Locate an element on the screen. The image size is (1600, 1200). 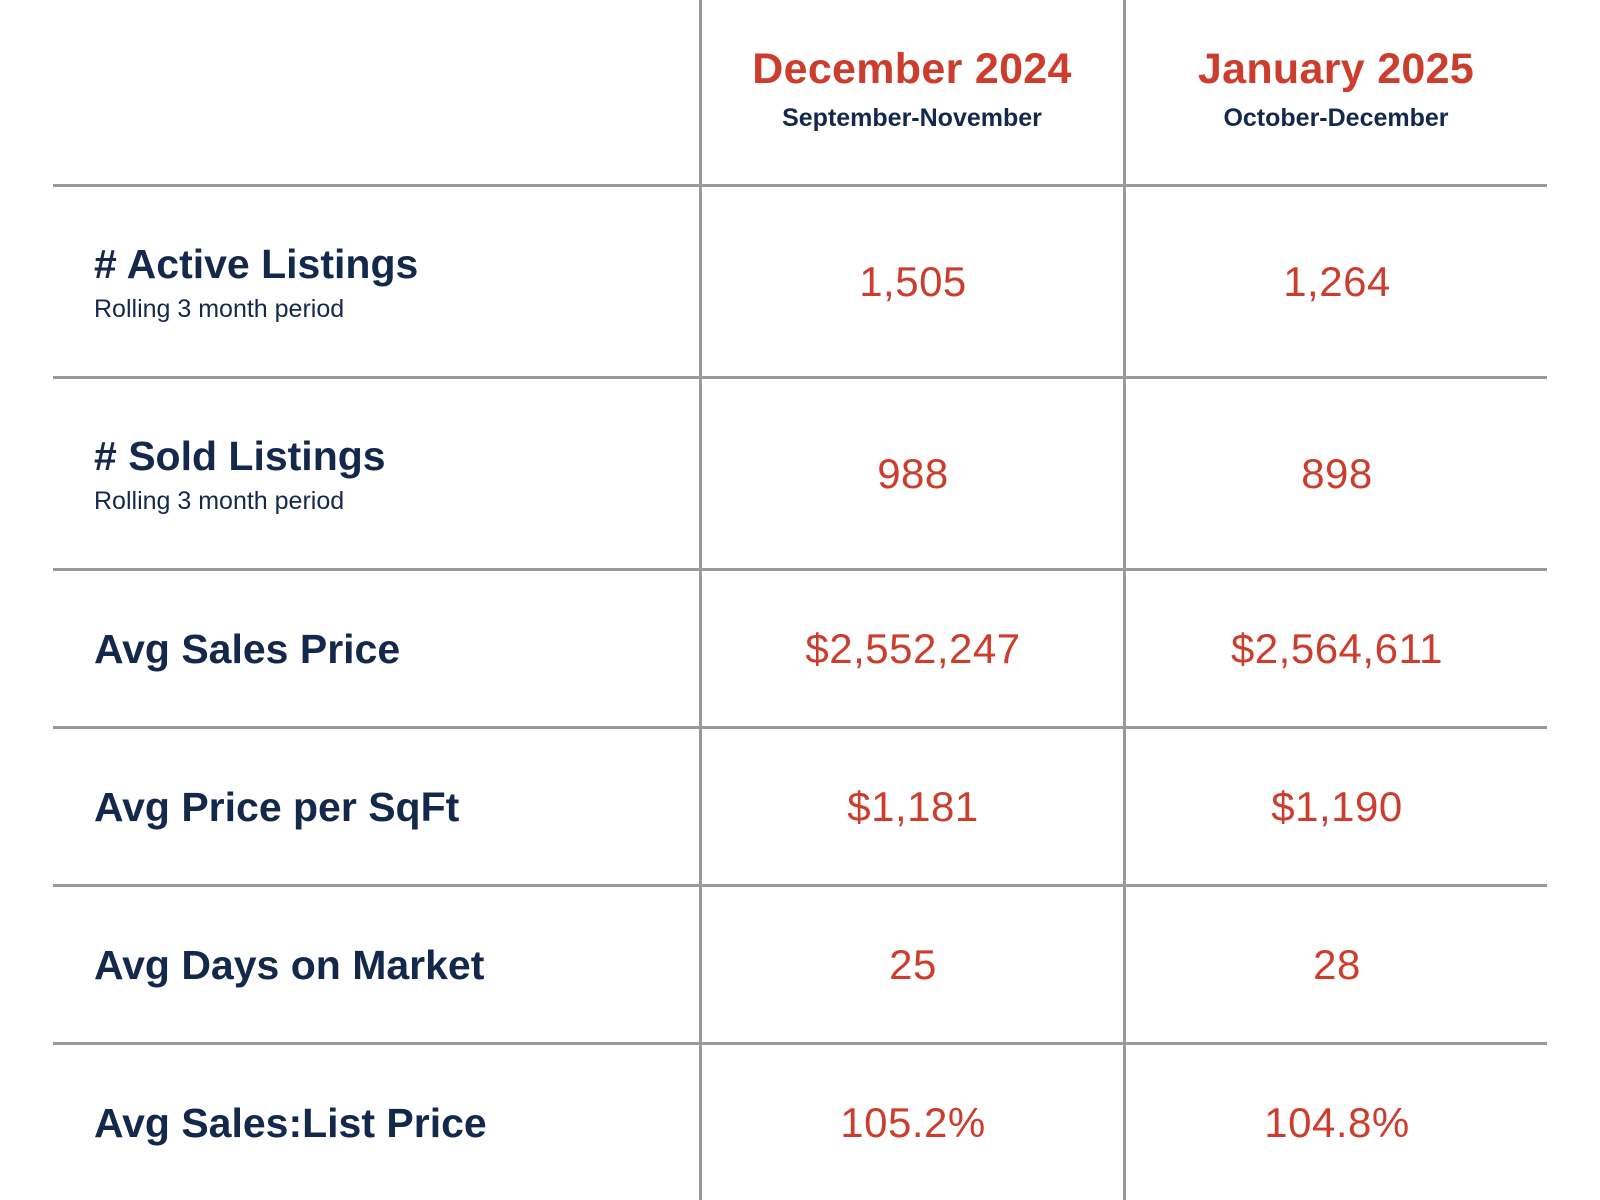
table-cell-december-2024: $2,552,247 is located at coordinates (913, 648).